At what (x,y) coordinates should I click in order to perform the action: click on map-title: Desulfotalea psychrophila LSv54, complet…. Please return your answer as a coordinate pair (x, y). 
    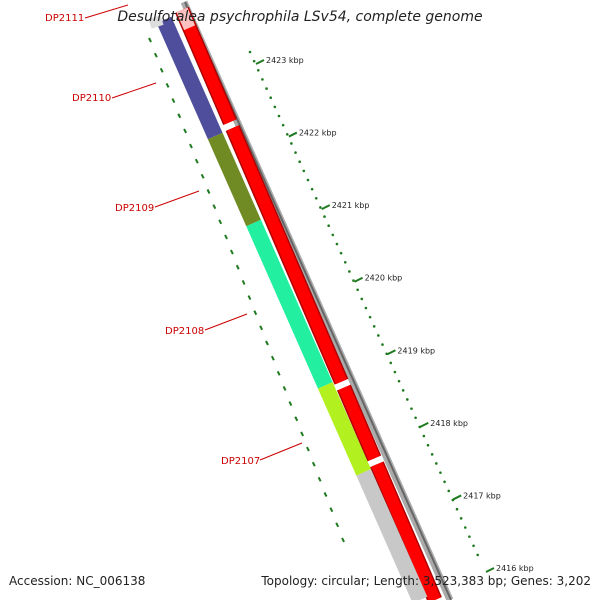
    Looking at the image, I should click on (300, 17).